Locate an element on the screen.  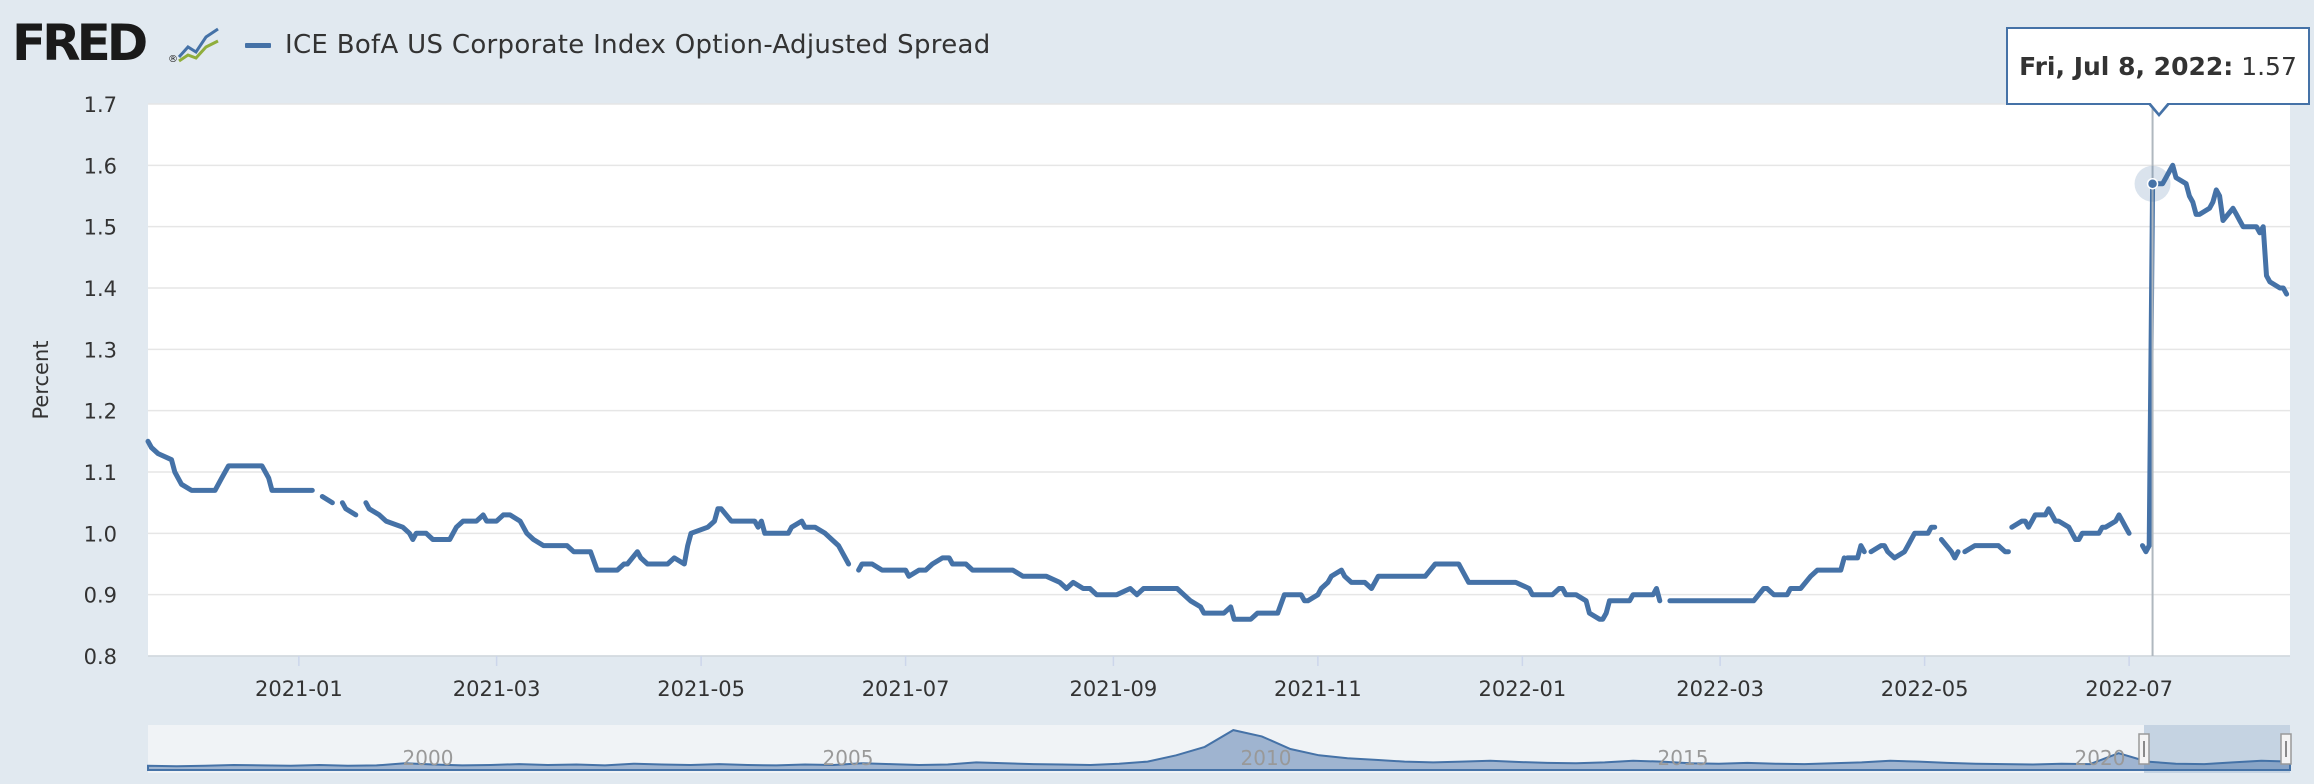
x-tick-label: 2021-03 is located at coordinates (497, 689).